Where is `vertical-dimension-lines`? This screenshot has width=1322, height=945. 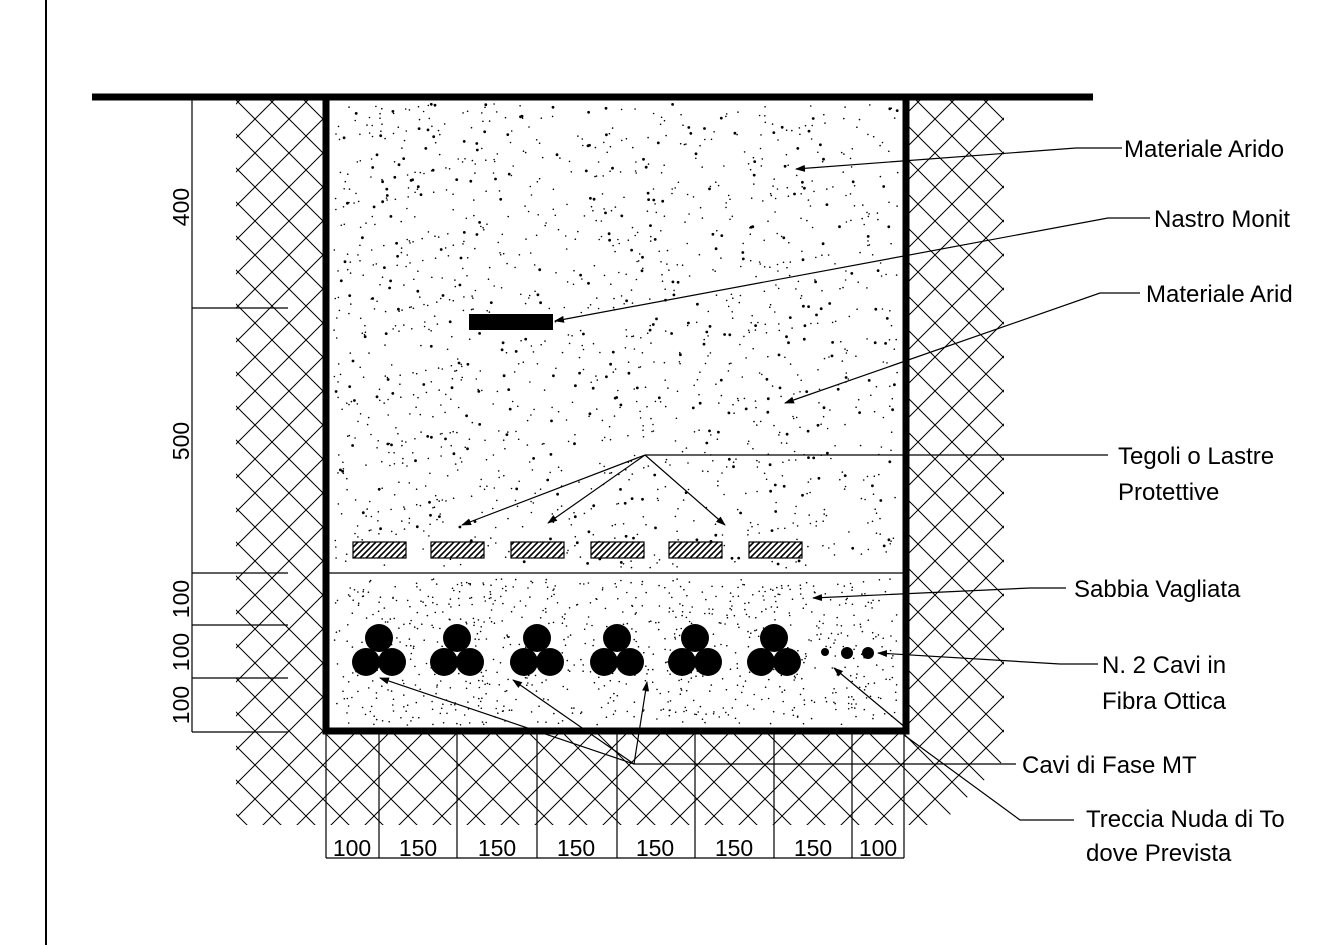 vertical-dimension-lines is located at coordinates (239, 415).